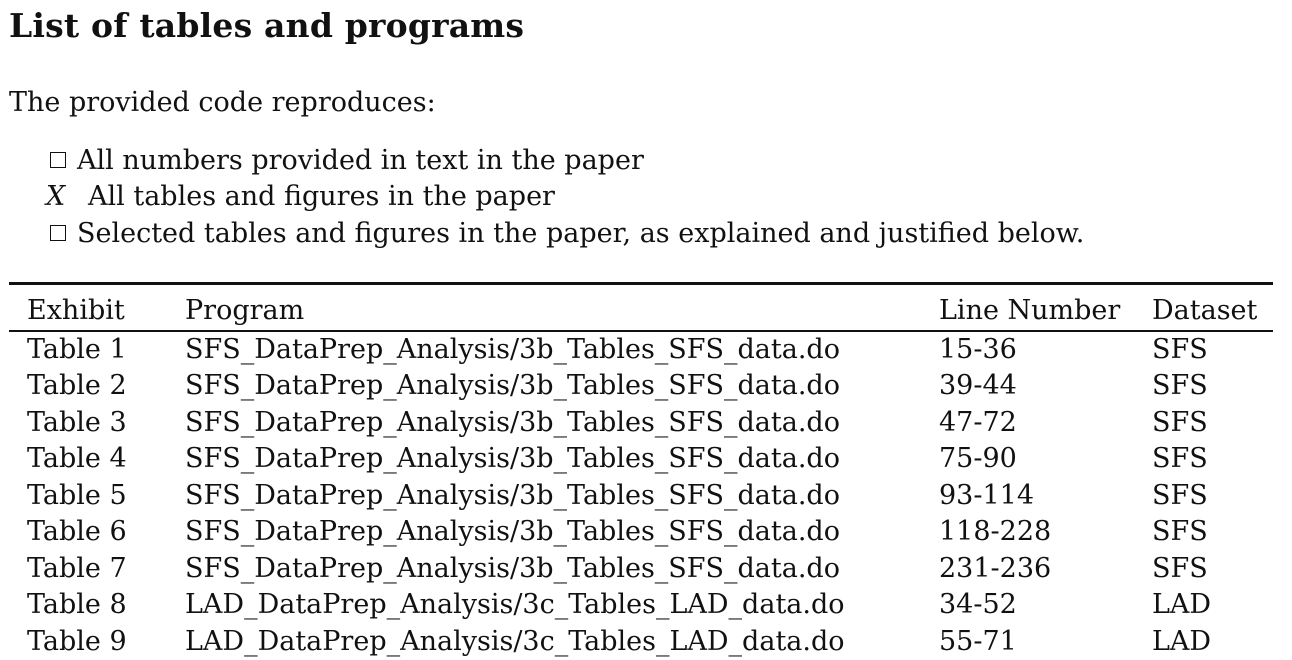 The height and width of the screenshot is (660, 1292). What do you see at coordinates (978, 349) in the screenshot?
I see `cell-line-number: 15-36` at bounding box center [978, 349].